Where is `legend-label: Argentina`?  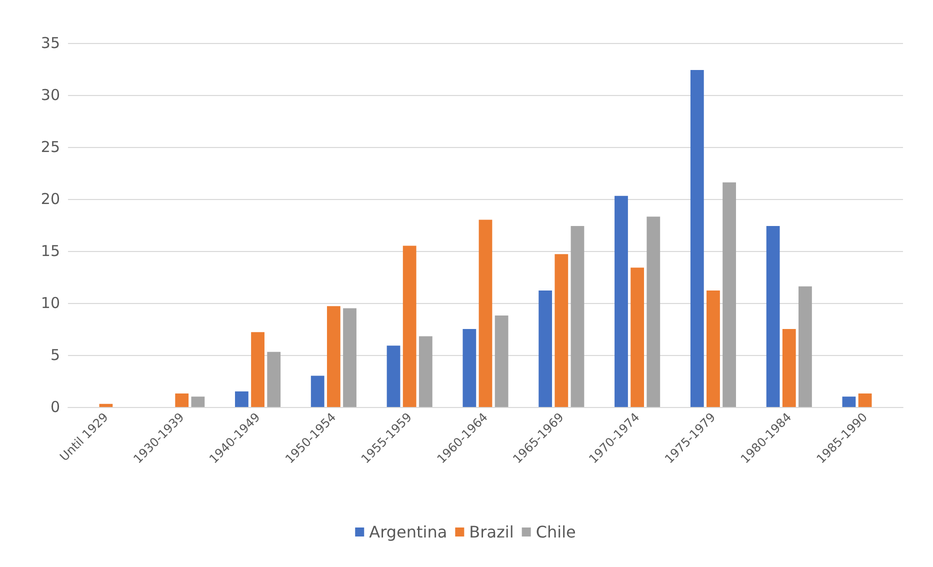 legend-label: Argentina is located at coordinates (408, 532).